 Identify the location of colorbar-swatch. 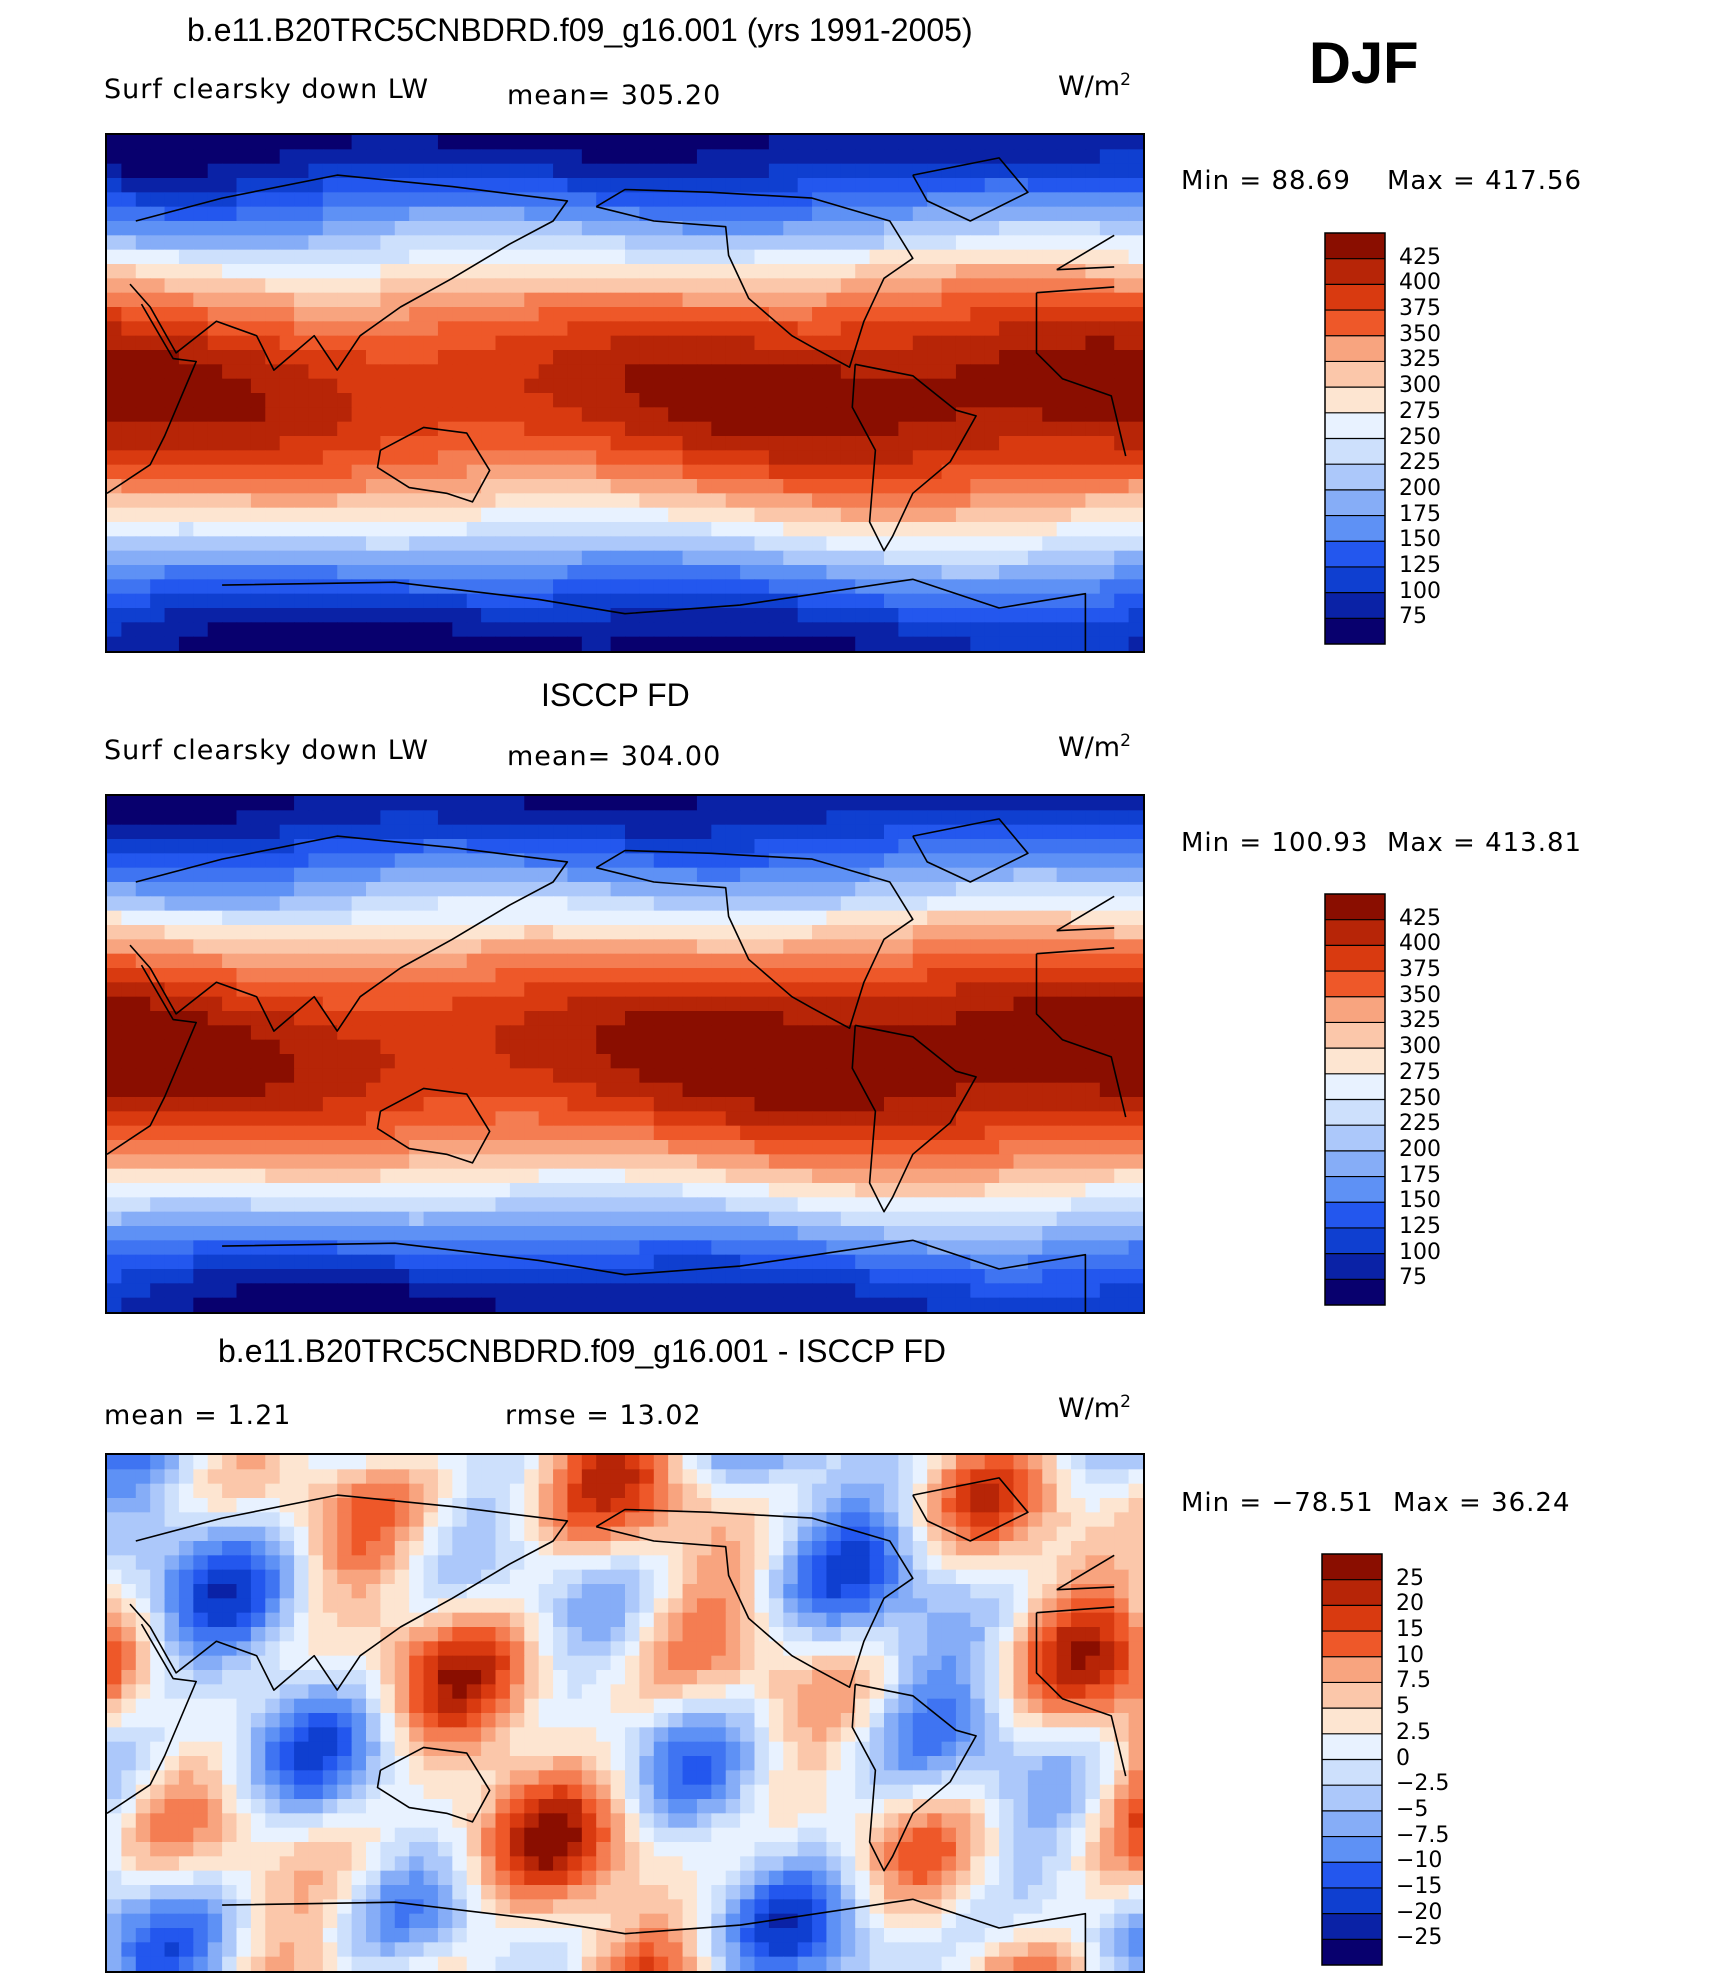
(1355, 451).